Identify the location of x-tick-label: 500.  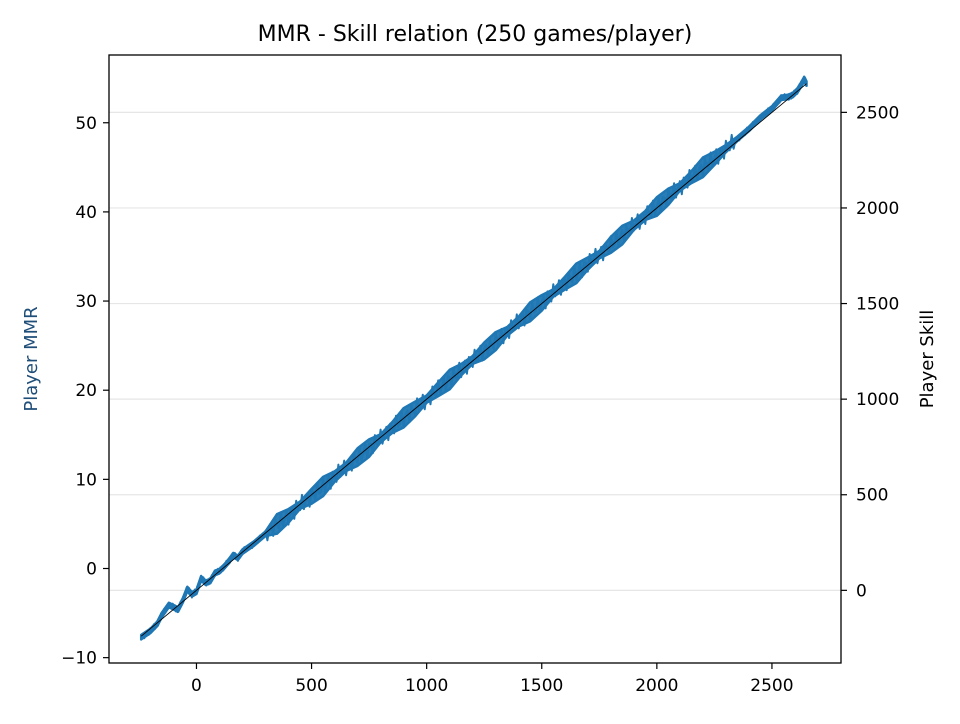
(311, 686).